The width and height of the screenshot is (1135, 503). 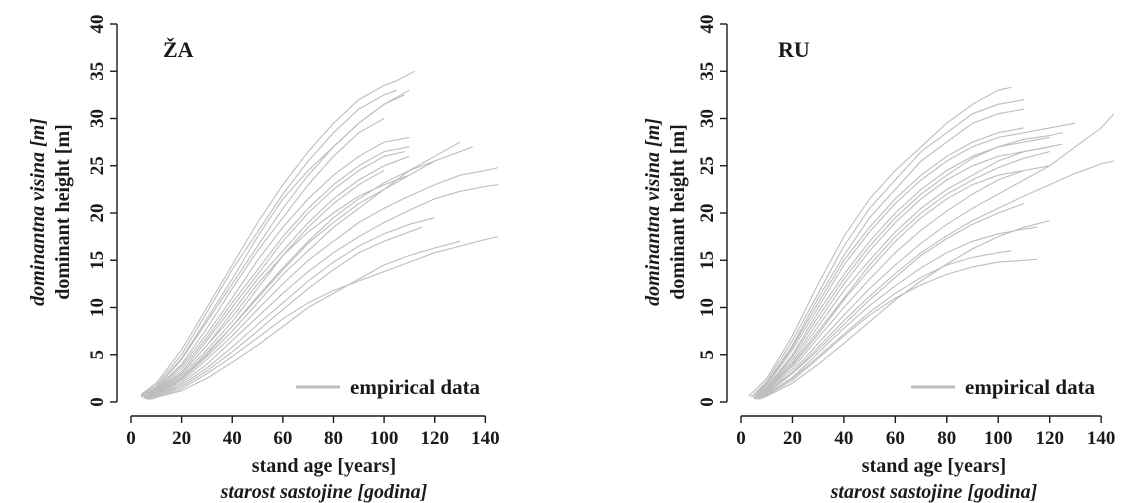 What do you see at coordinates (178, 49) in the screenshot?
I see `panel-title: ŽA` at bounding box center [178, 49].